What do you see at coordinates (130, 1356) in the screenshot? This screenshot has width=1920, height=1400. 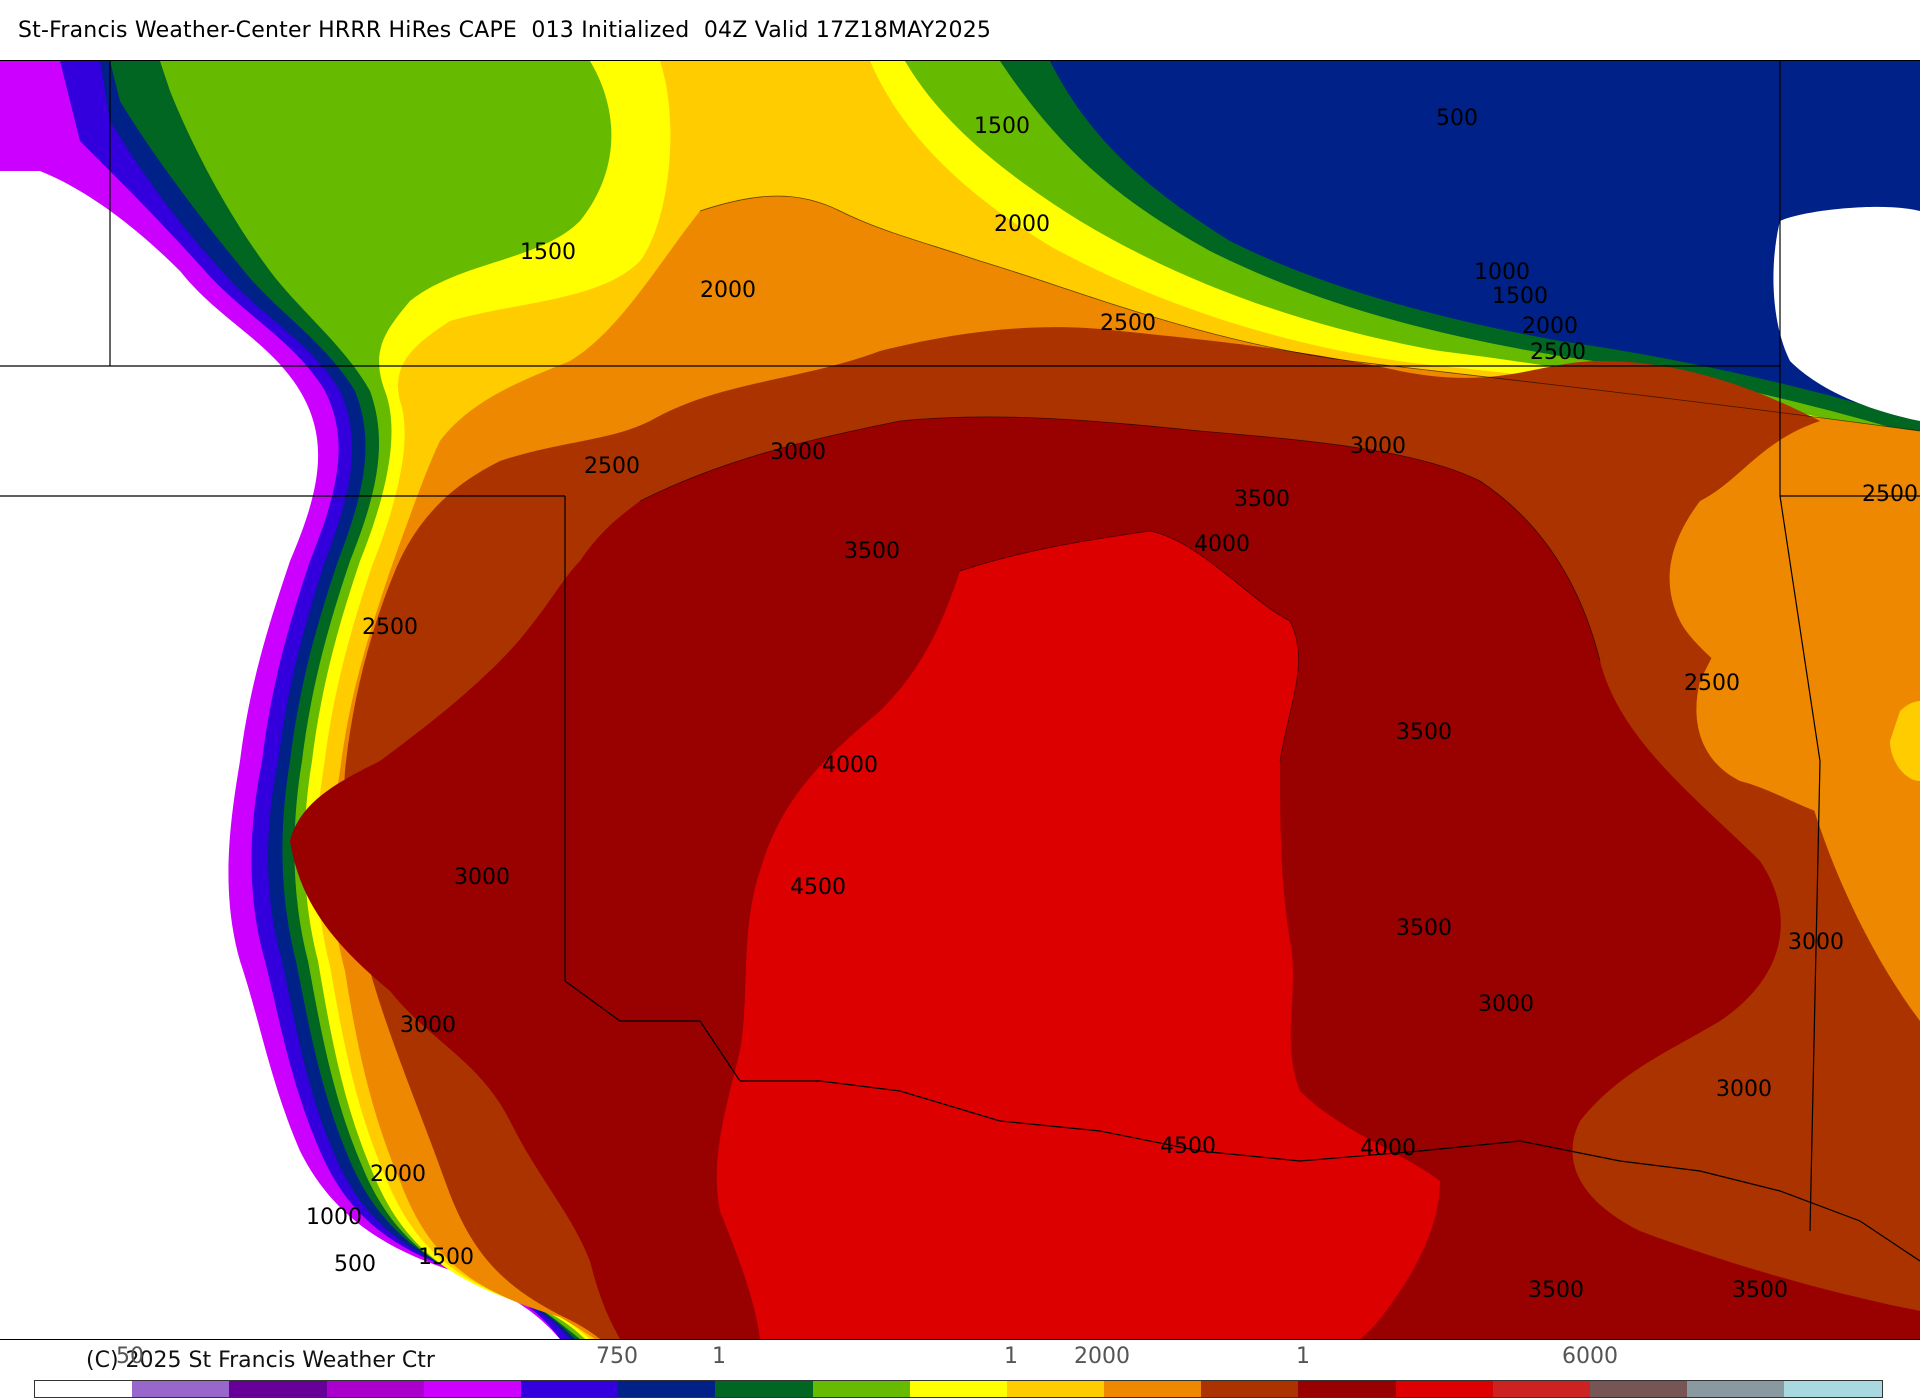 I see `legend-tick: 50` at bounding box center [130, 1356].